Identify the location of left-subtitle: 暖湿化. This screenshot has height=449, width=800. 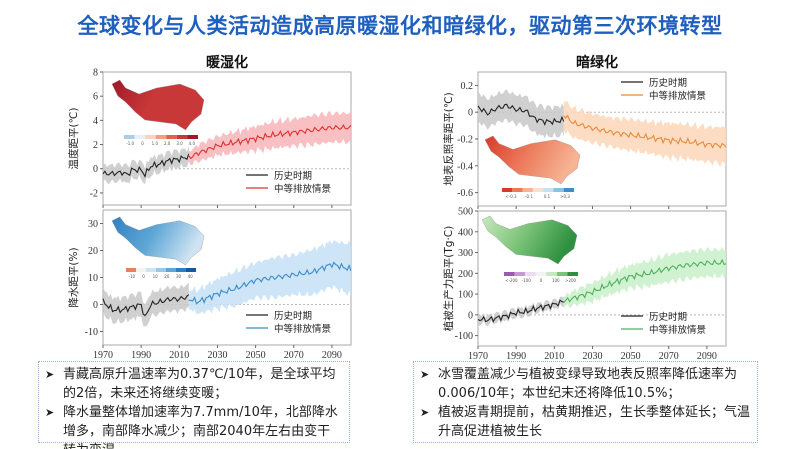
(227, 63).